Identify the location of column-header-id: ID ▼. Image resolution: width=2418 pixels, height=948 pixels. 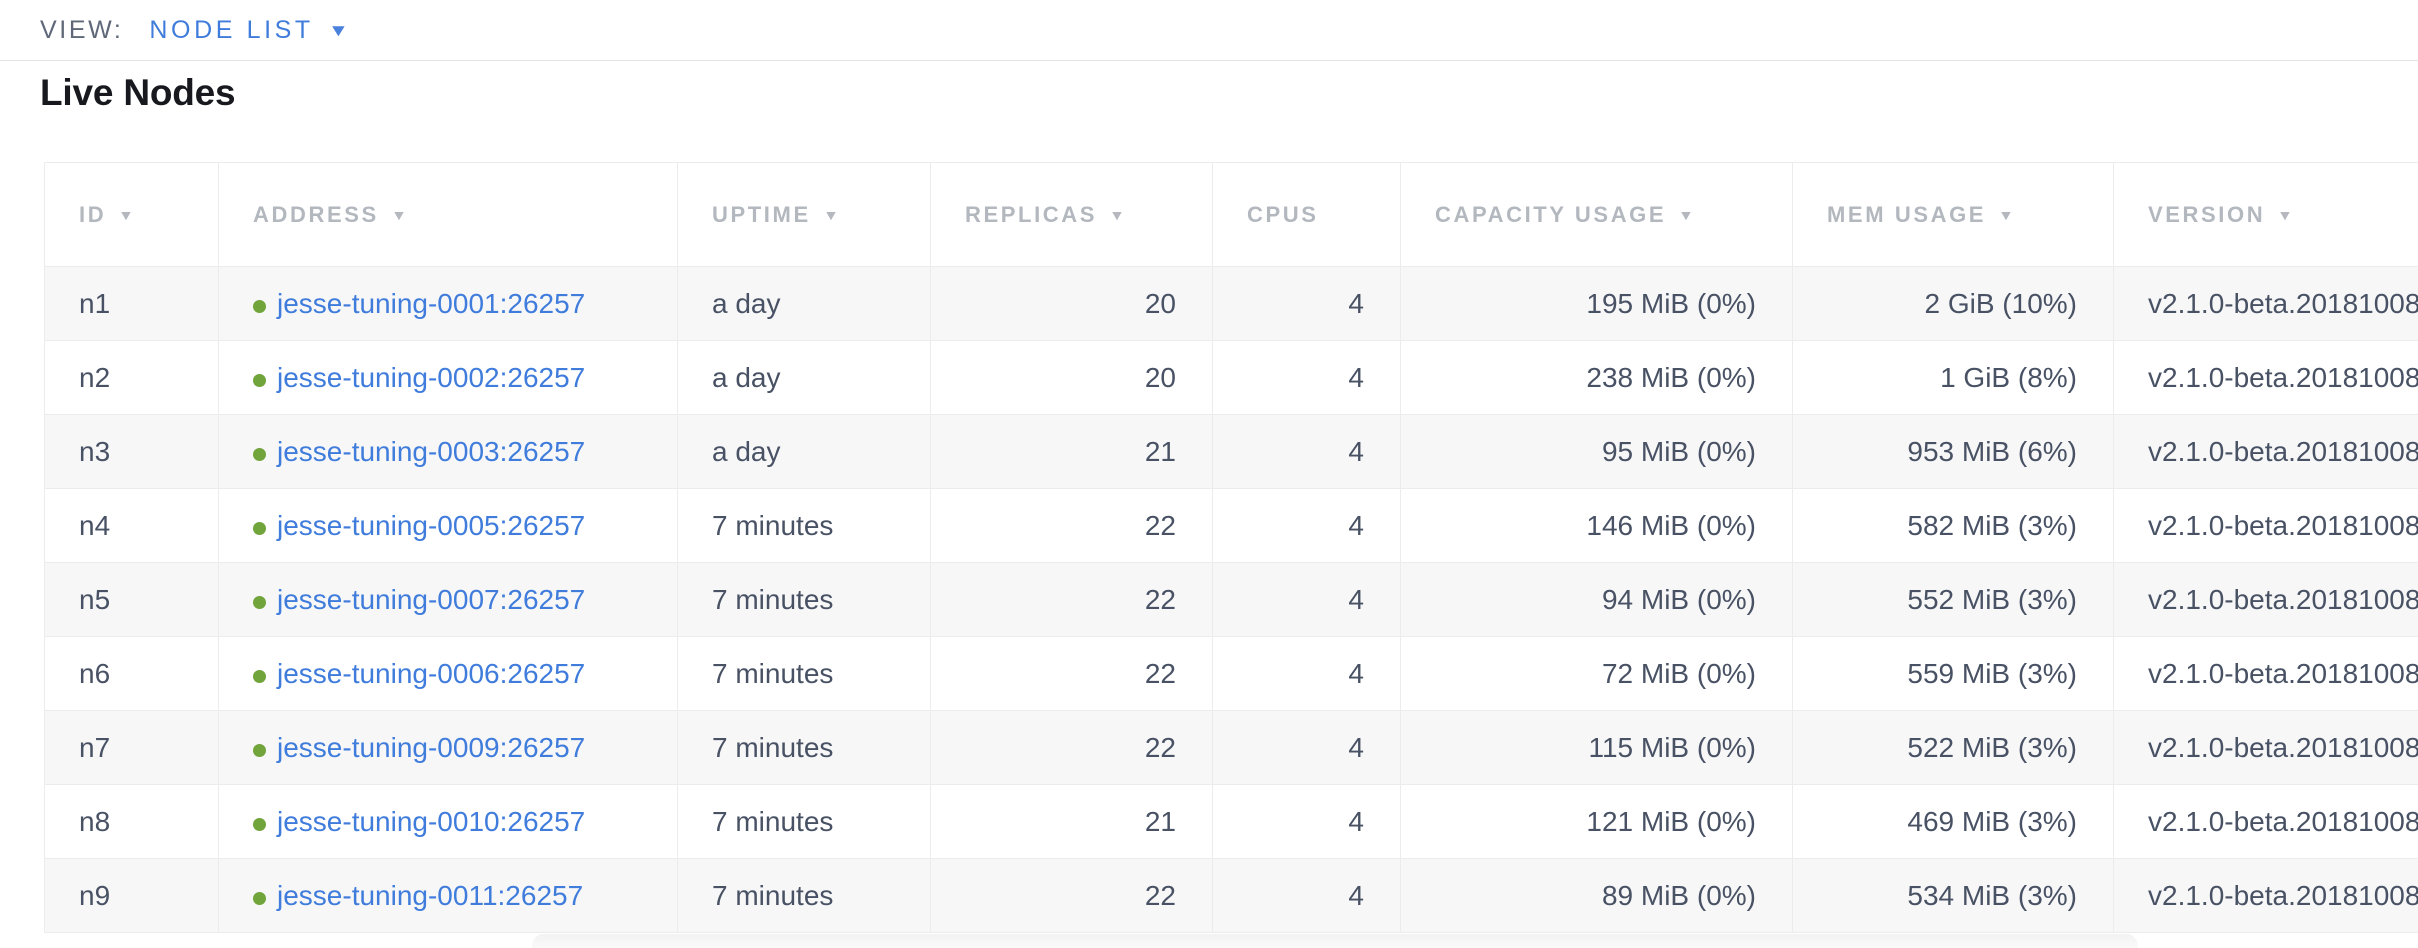
(132, 215).